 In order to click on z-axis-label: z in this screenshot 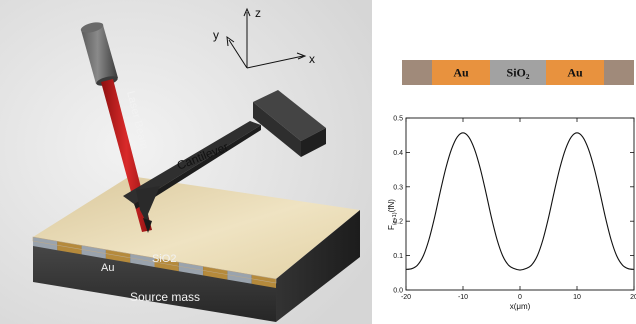, I will do `click(258, 13)`.